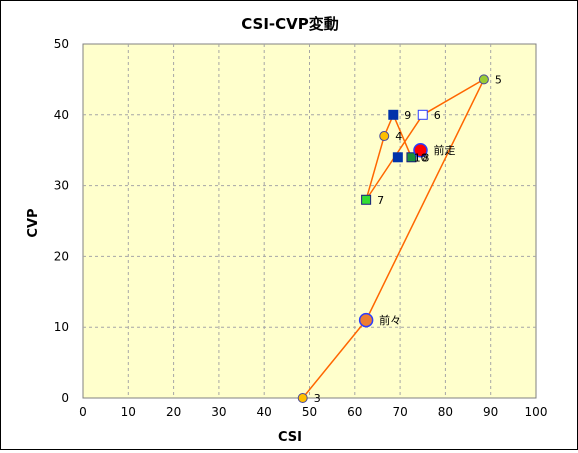 This screenshot has height=453, width=578. Describe the element at coordinates (61, 115) in the screenshot. I see `y-tick-label: 40` at that location.